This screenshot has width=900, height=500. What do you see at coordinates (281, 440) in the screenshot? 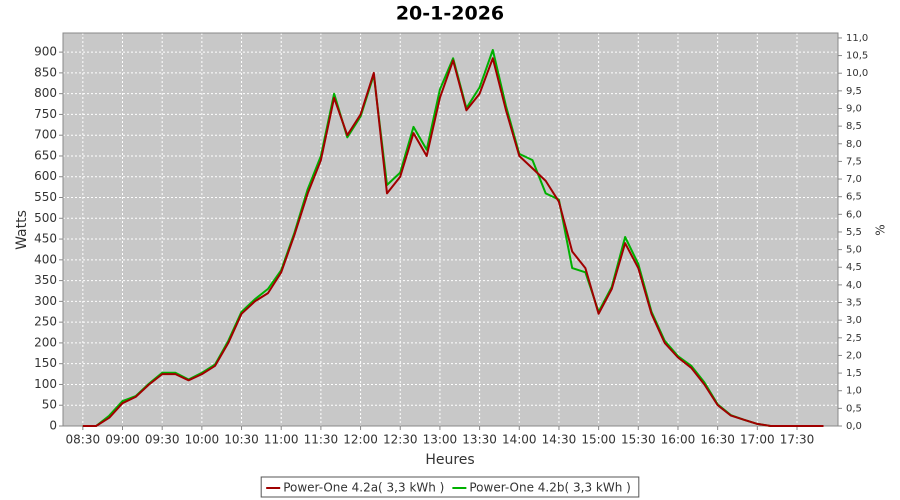
I see `x-tick-label: 11:00` at bounding box center [281, 440].